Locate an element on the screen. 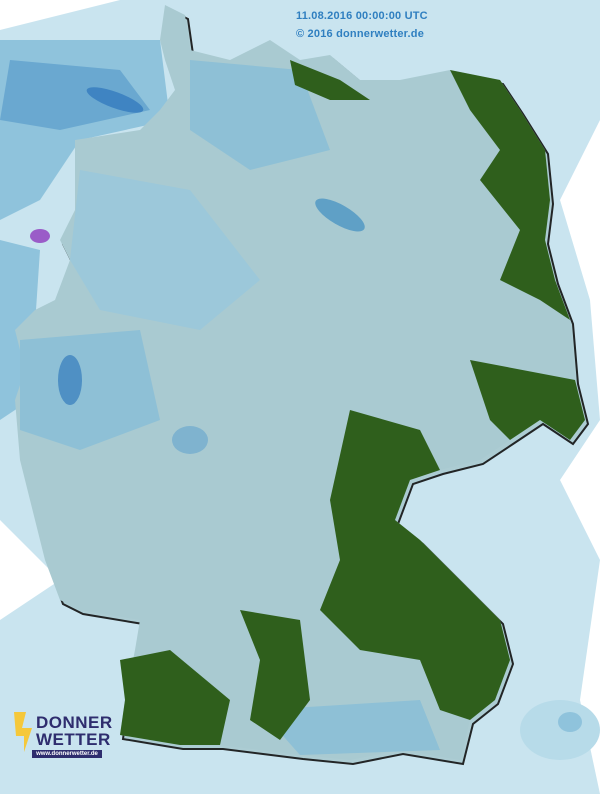 This screenshot has width=600, height=794. logo-url: www.donnerwetter.de is located at coordinates (67, 754).